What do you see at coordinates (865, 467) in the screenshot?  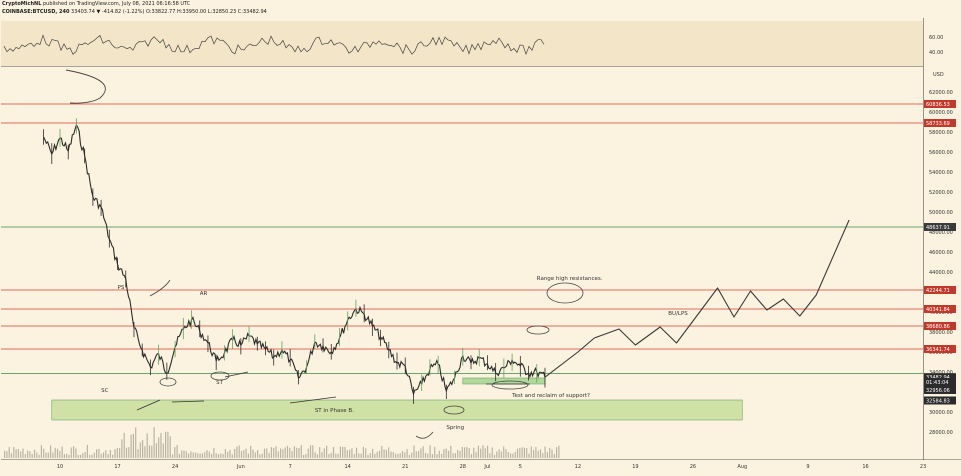 I see `x-tick-label: 16` at bounding box center [865, 467].